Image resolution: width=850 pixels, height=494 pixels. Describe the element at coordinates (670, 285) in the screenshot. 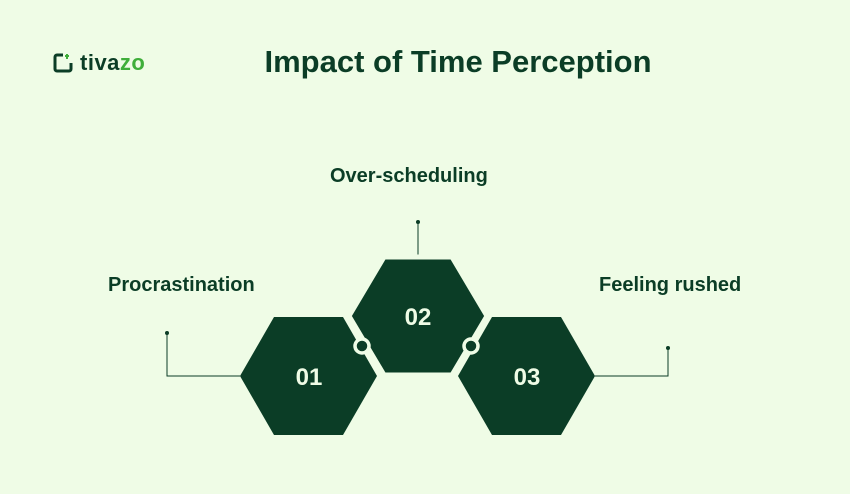

I see `label-feeling-rushed: Feeling rushed` at that location.